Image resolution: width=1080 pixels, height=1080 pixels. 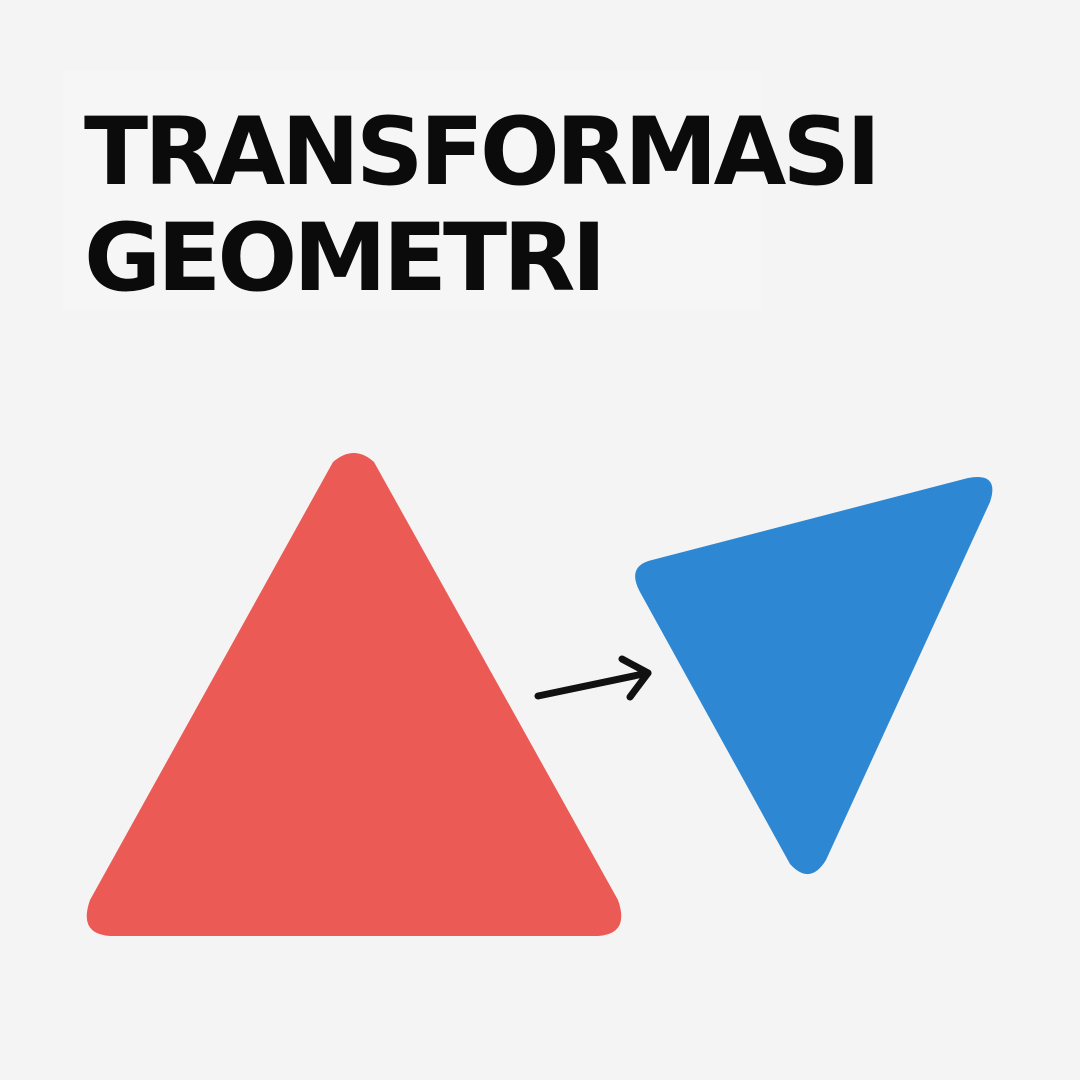 What do you see at coordinates (593, 684) in the screenshot?
I see `arrow-shaft` at bounding box center [593, 684].